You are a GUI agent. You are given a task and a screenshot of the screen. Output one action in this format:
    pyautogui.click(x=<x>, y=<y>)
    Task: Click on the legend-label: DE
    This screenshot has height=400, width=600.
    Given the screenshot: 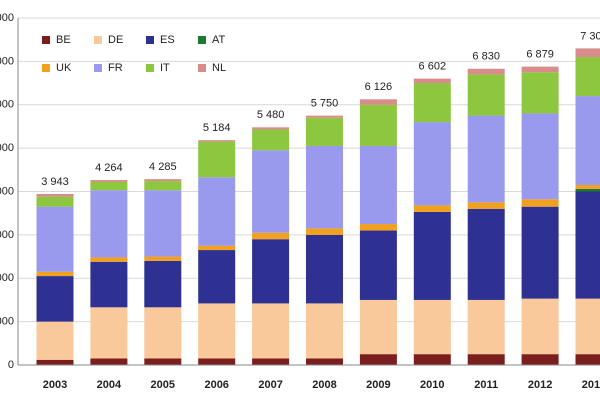 What is the action you would take?
    pyautogui.click(x=115, y=40)
    